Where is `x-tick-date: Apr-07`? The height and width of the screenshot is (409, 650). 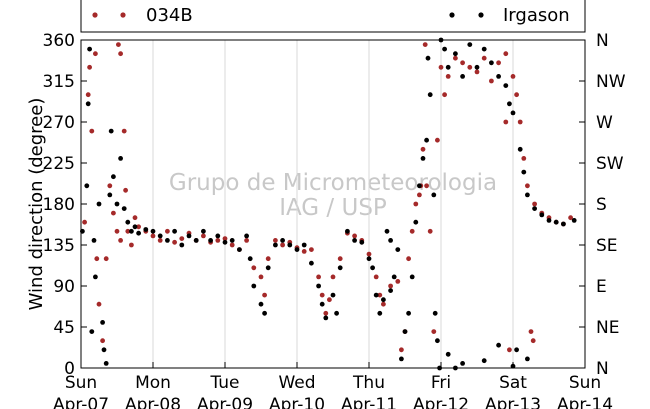
x-tick-date: Apr-07 is located at coordinates (81, 402).